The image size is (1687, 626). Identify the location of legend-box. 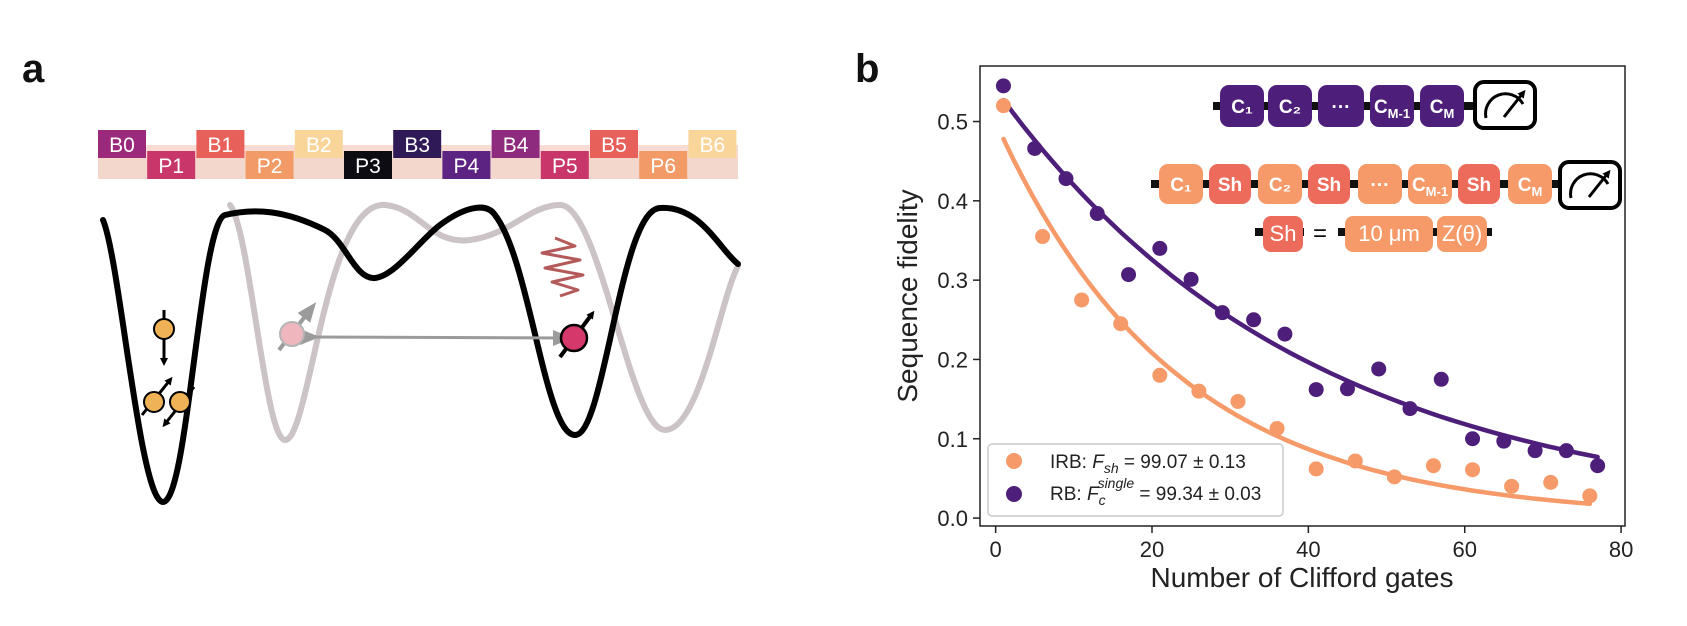
(1135, 480).